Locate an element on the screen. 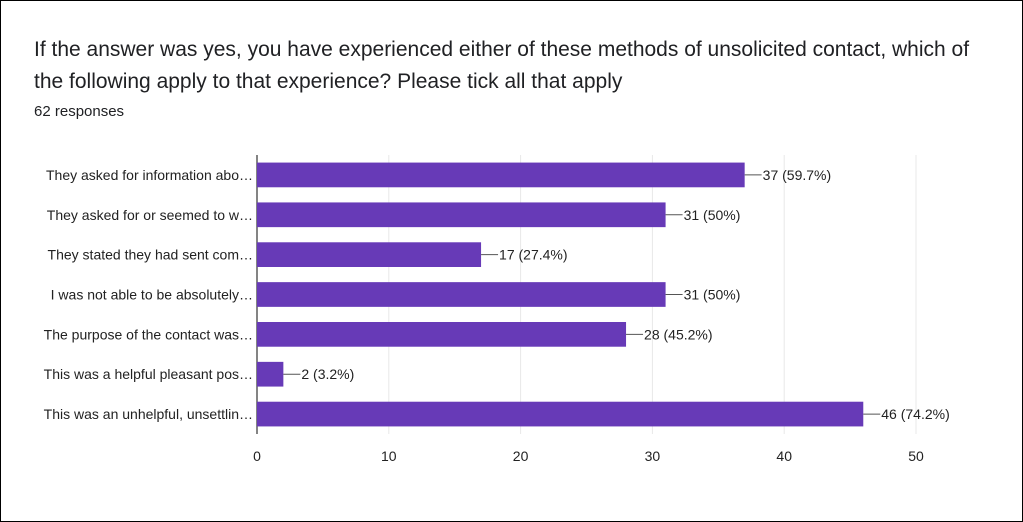 Image resolution: width=1023 pixels, height=522 pixels. data-label: 2 (3.2%) is located at coordinates (327, 374).